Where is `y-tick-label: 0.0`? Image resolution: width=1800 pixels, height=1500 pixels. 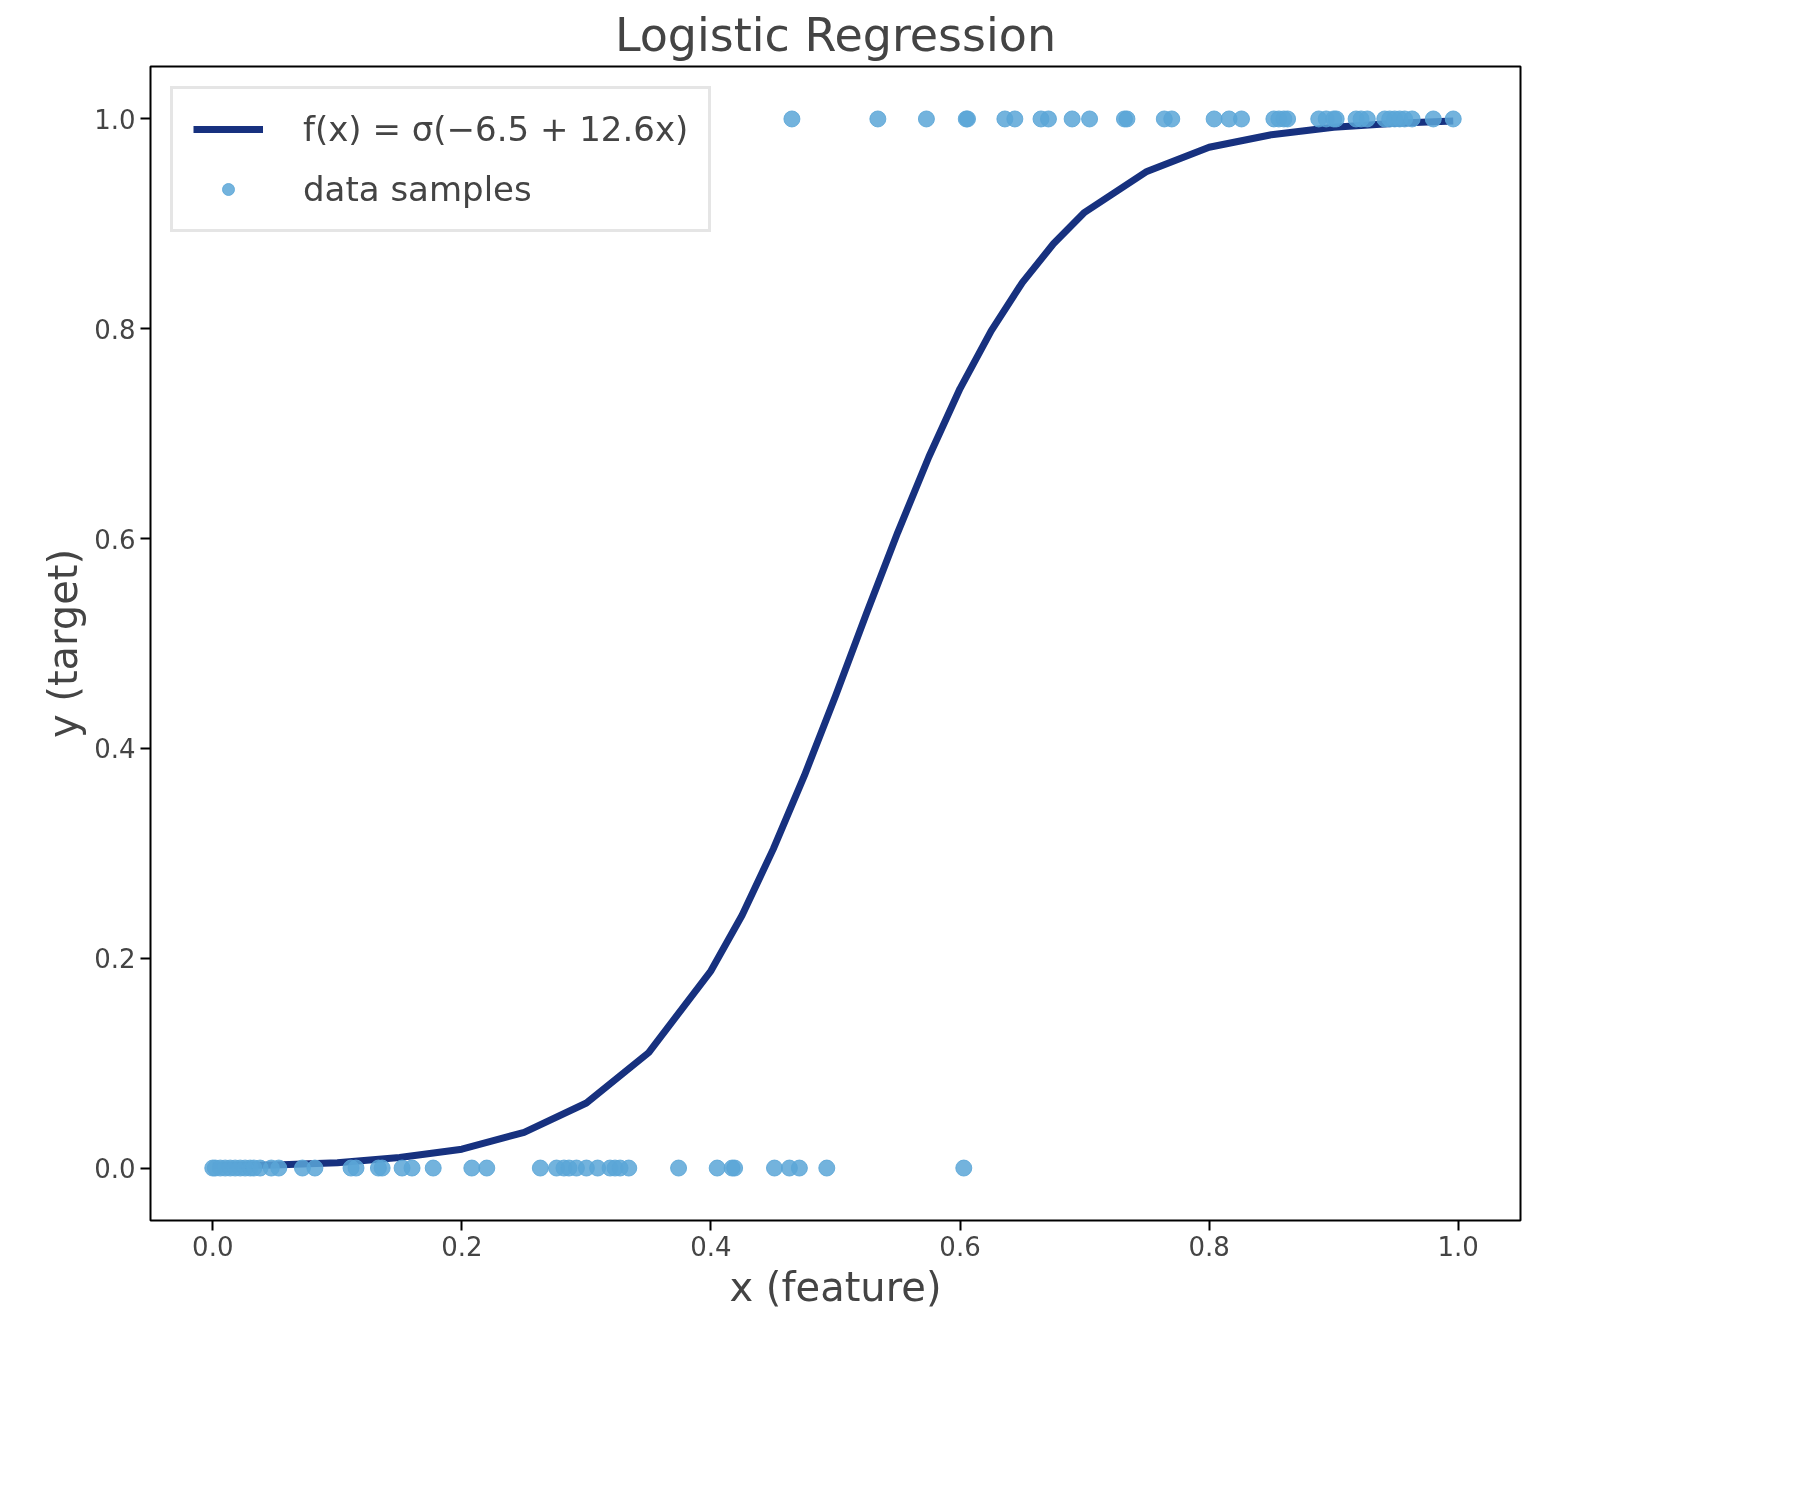 y-tick-label: 0.0 is located at coordinates (115, 1169).